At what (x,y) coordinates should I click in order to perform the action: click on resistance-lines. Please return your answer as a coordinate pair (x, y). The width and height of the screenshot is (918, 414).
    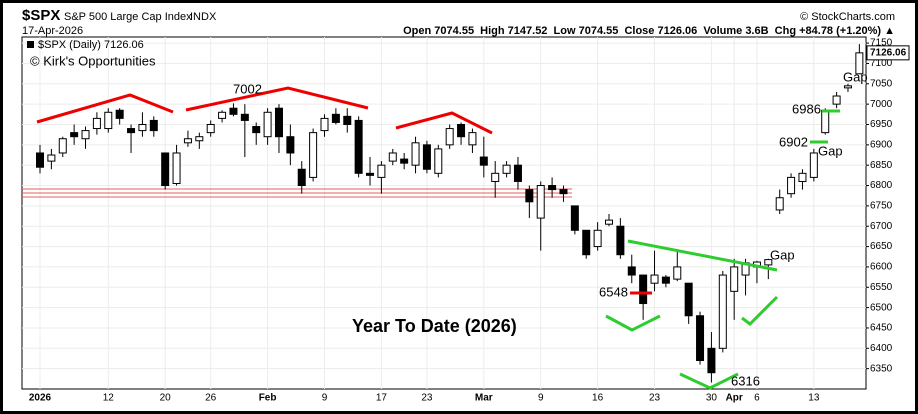
    Looking at the image, I should click on (264, 110).